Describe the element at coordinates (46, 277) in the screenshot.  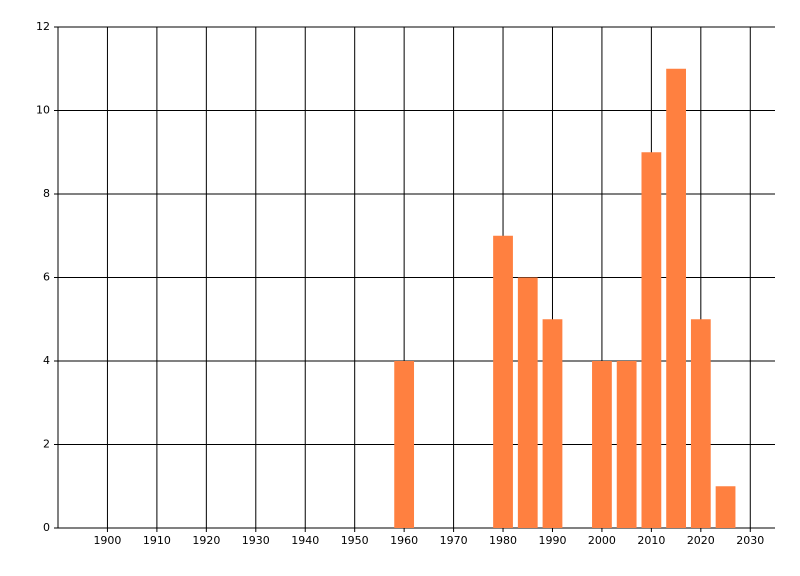
I see `y-tick-label: 6` at that location.